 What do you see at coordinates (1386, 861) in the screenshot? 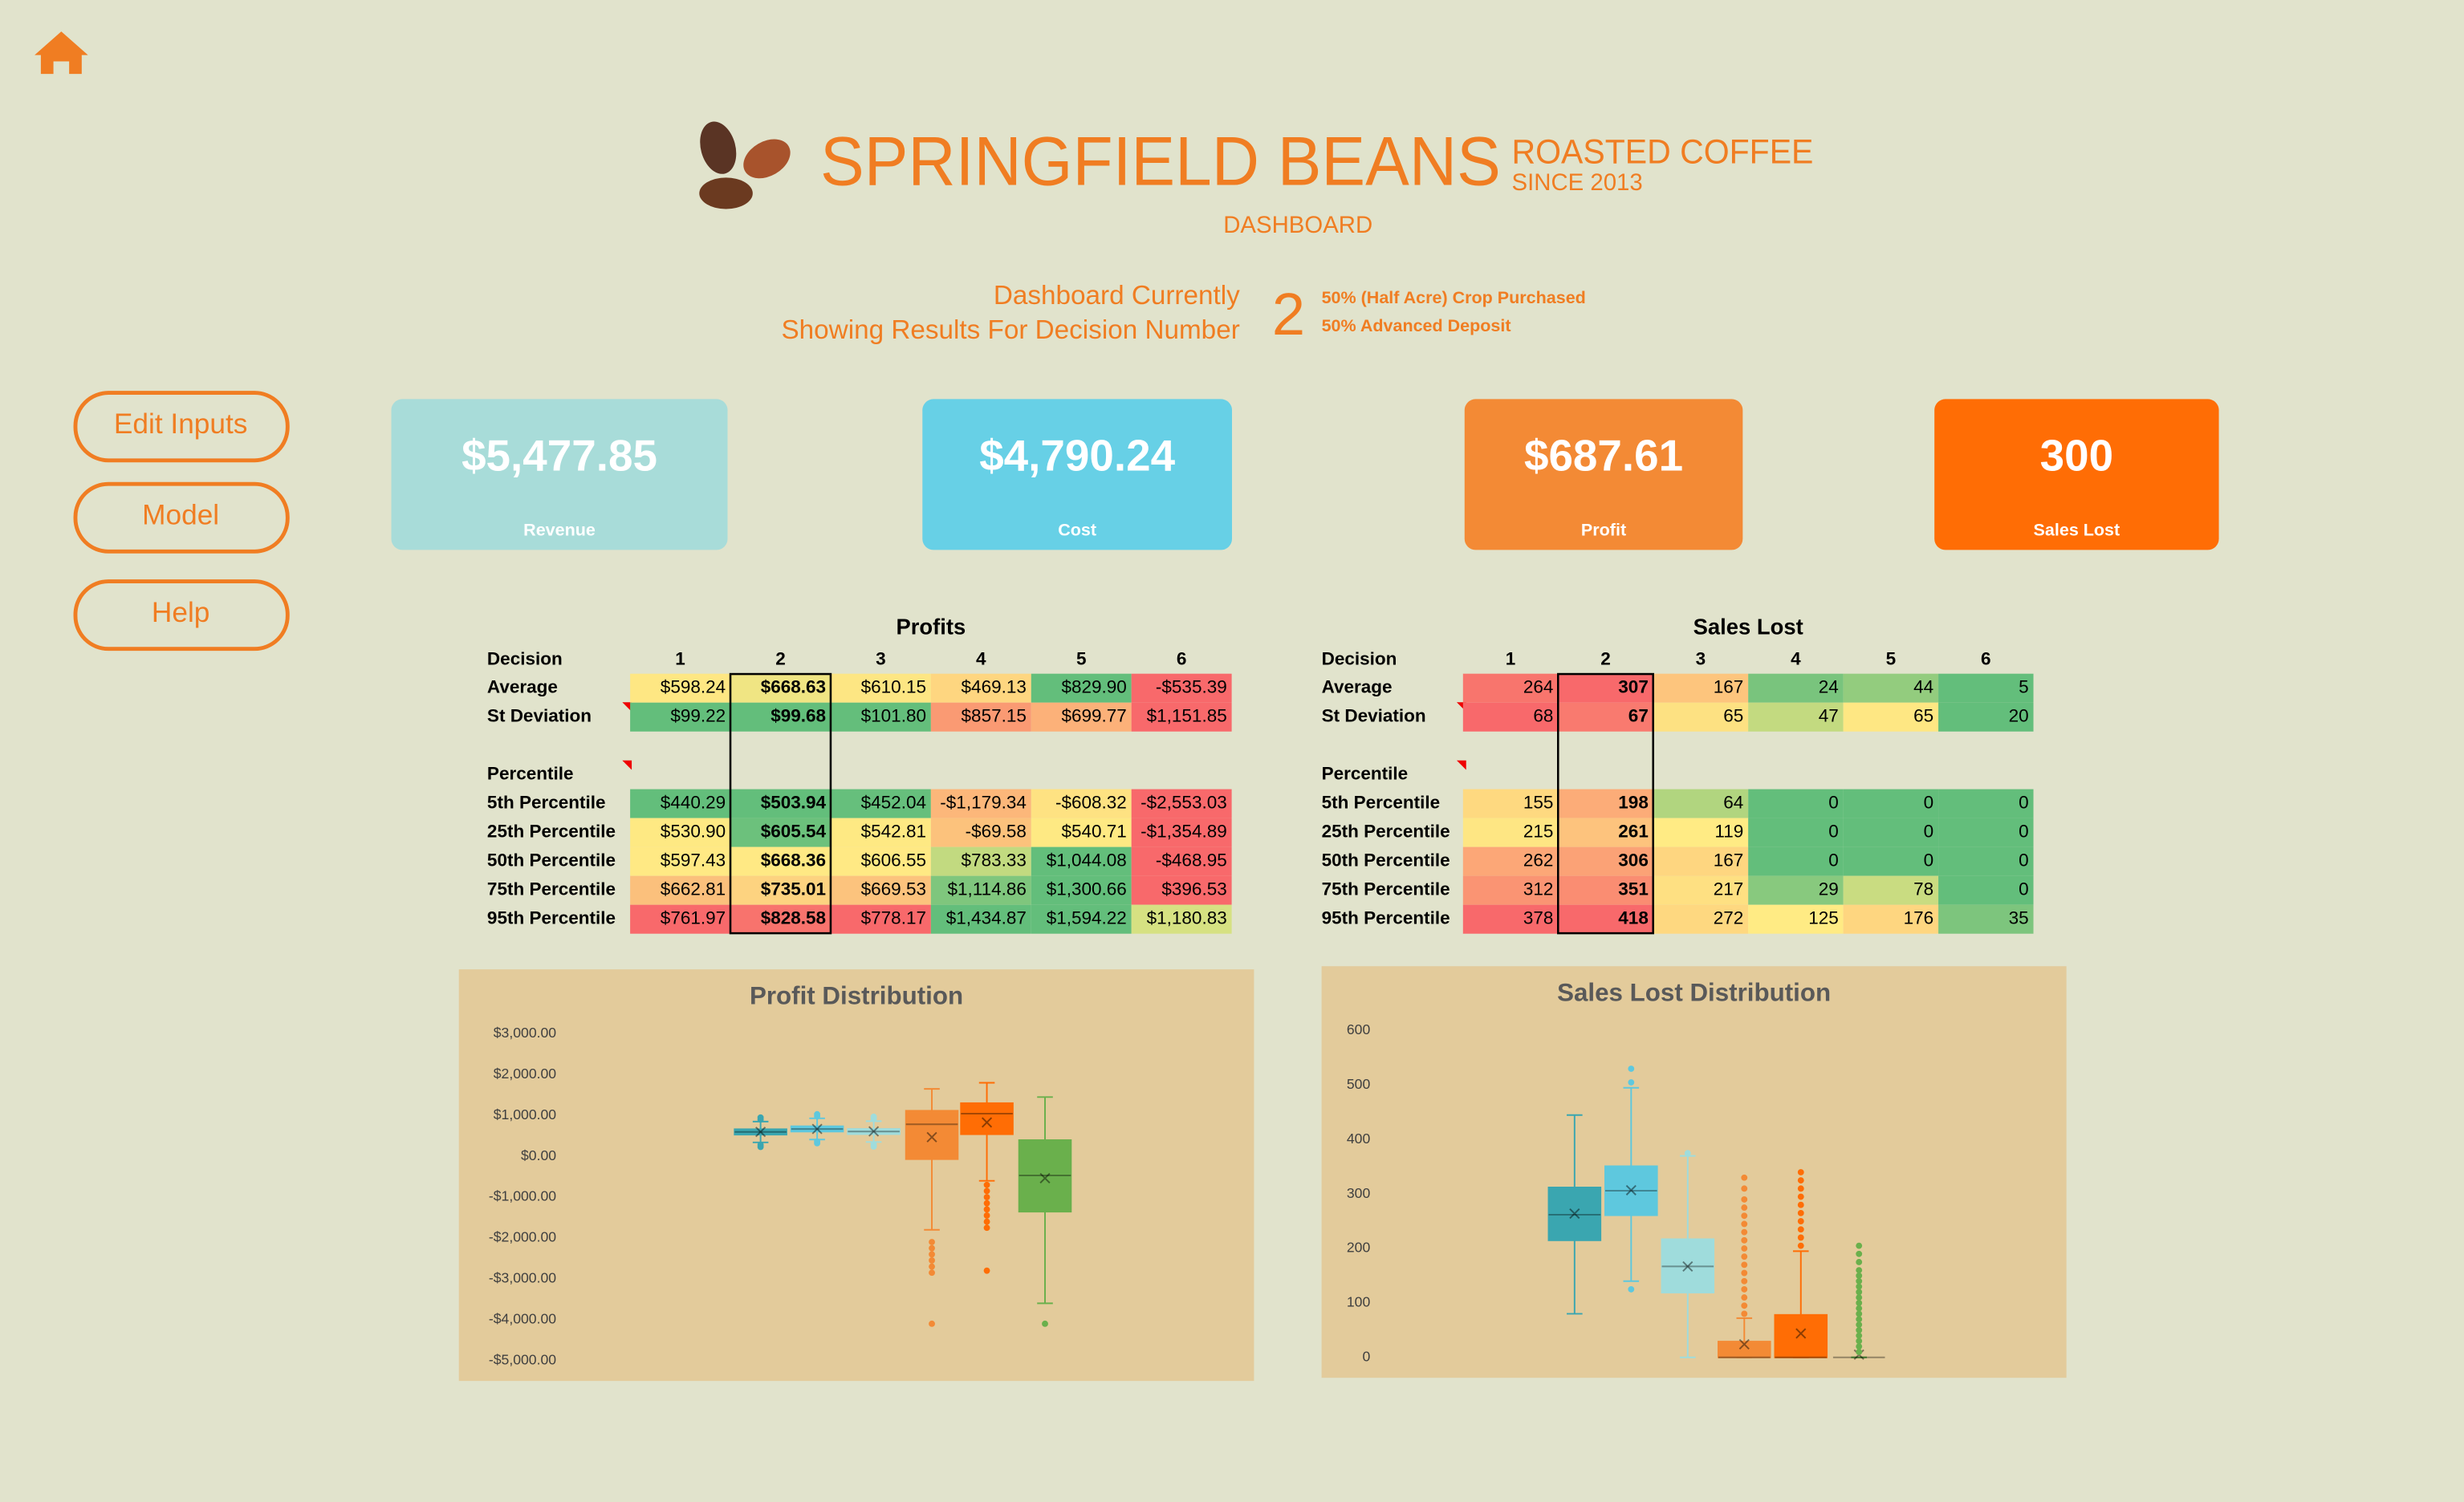
I see `row-label: 50th Percentile` at bounding box center [1386, 861].